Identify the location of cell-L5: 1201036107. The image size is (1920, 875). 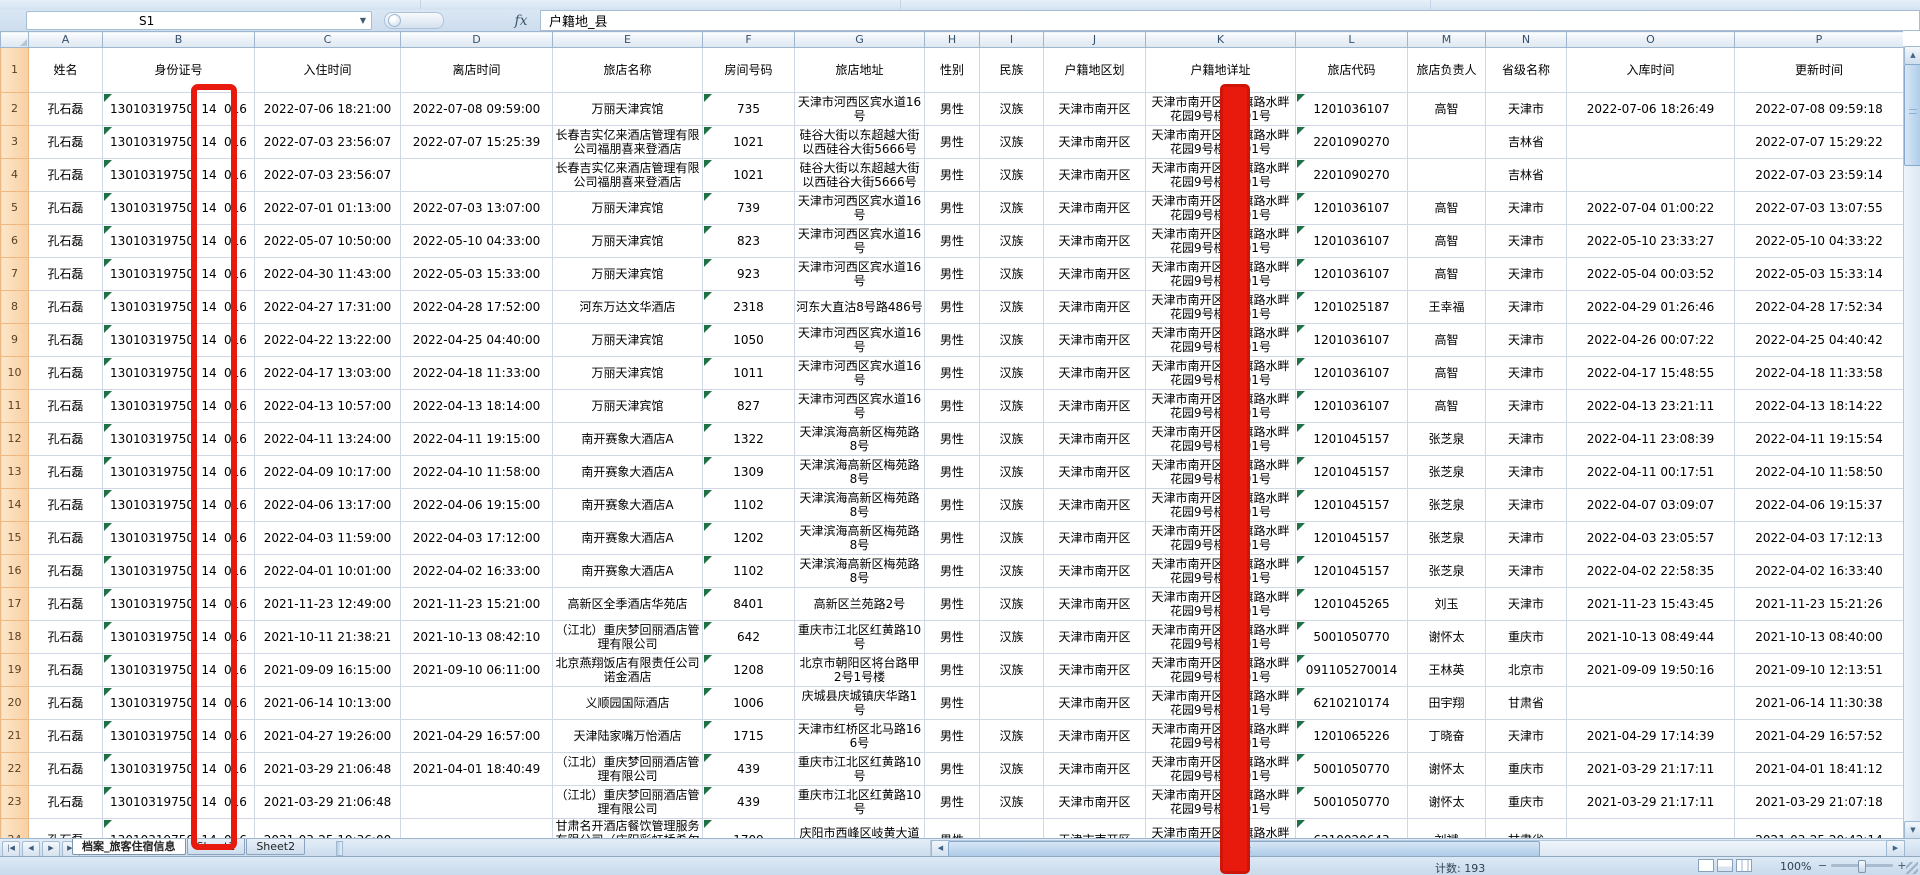
(1351, 208).